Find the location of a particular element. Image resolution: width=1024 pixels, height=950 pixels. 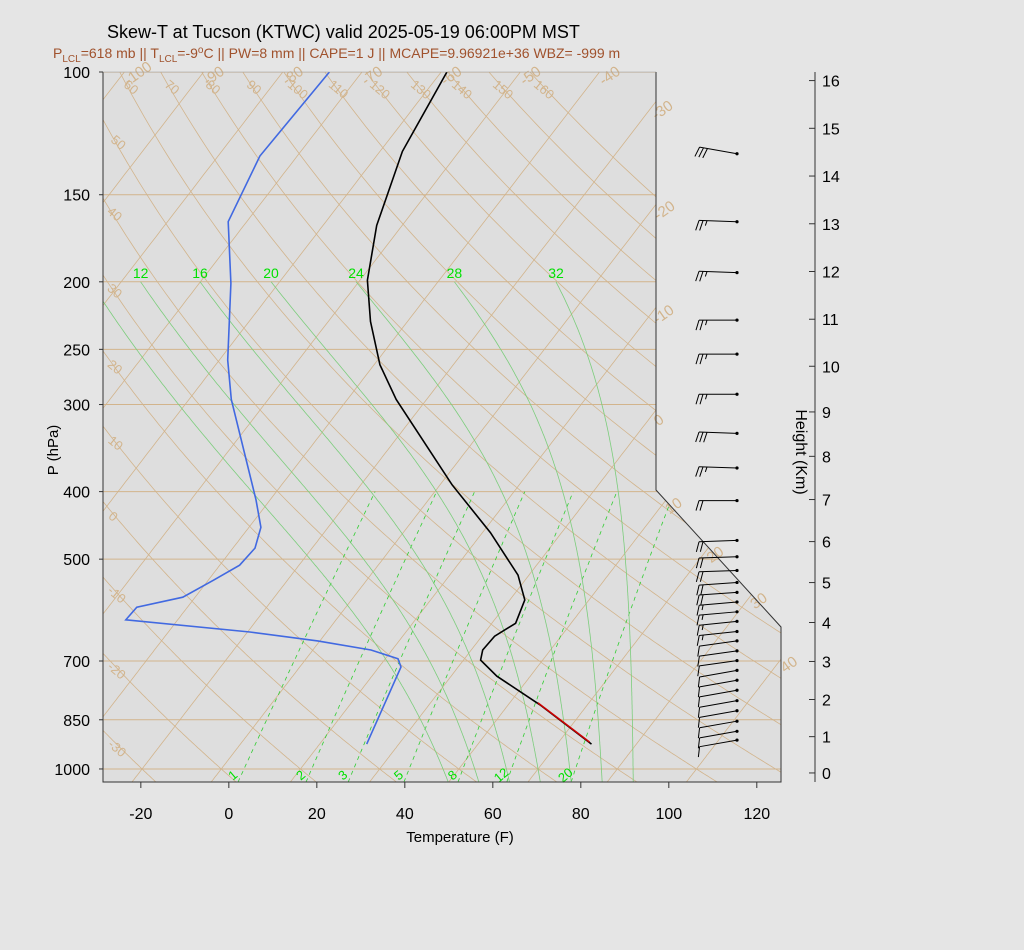

x-tick-label: 100 is located at coordinates (668, 814).